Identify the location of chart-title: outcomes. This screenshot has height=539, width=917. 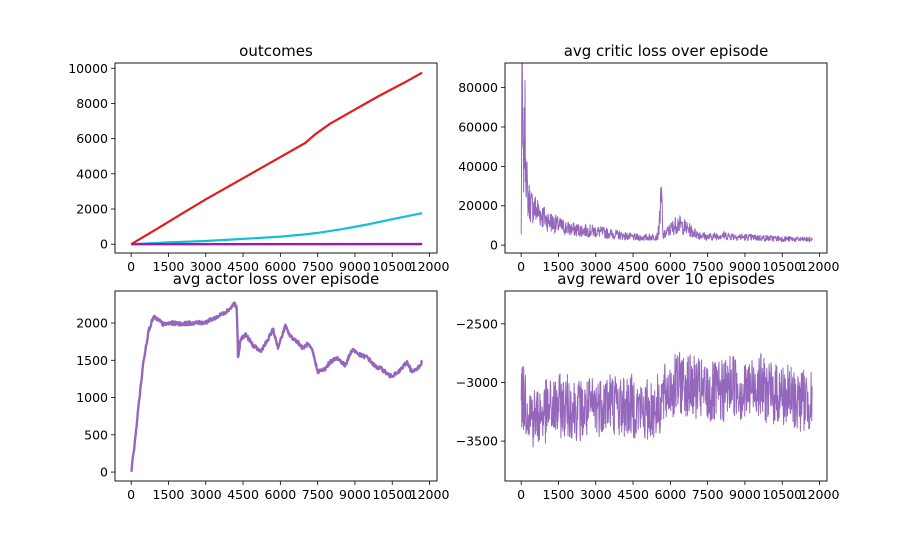
(276, 51).